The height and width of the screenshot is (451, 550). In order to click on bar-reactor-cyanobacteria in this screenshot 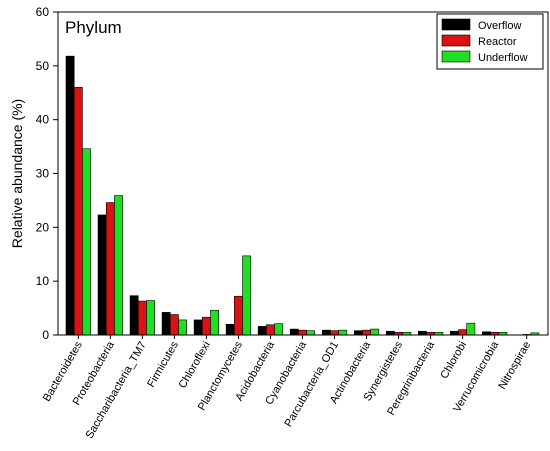, I will do `click(302, 332)`.